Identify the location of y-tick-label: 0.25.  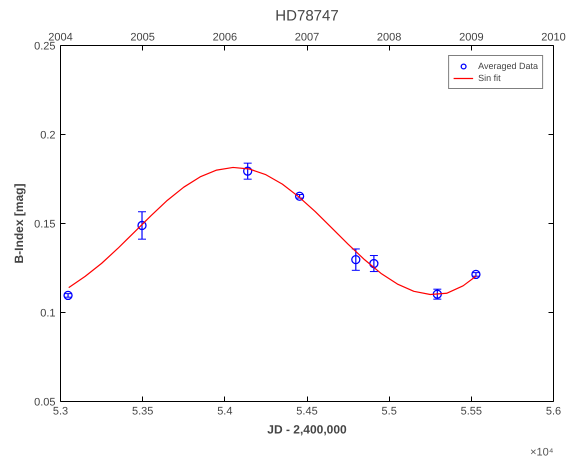
(45, 46).